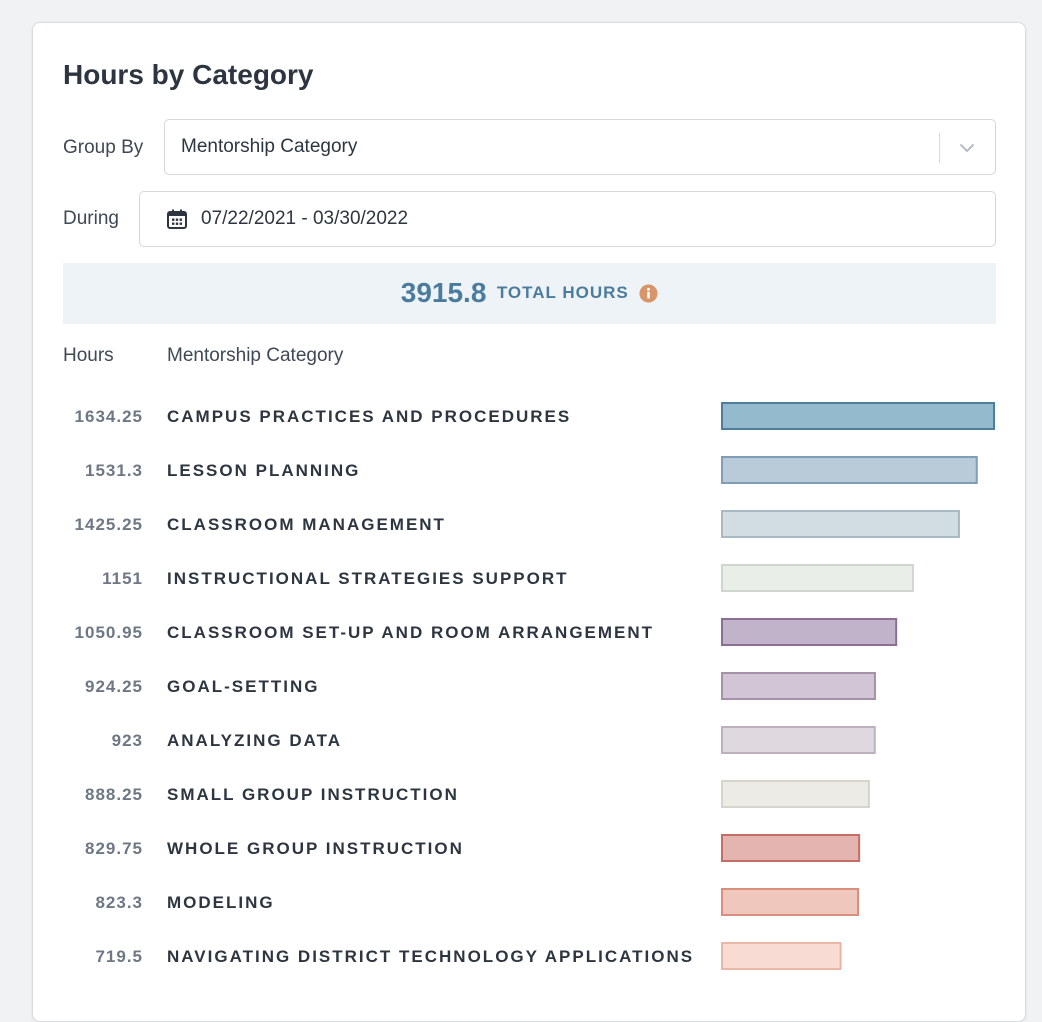 The width and height of the screenshot is (1042, 1022). Describe the element at coordinates (368, 578) in the screenshot. I see `category-label: INSTRUCTIONAL STRATEGIES SUPPORT` at that location.